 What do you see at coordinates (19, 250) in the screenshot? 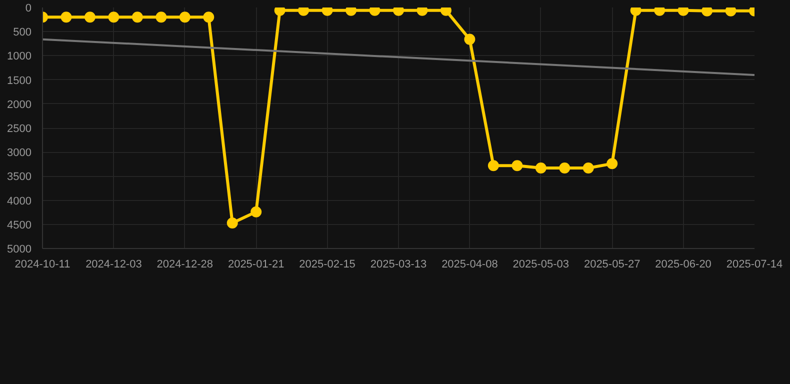
I see `y-tick-label: 5000` at bounding box center [19, 250].